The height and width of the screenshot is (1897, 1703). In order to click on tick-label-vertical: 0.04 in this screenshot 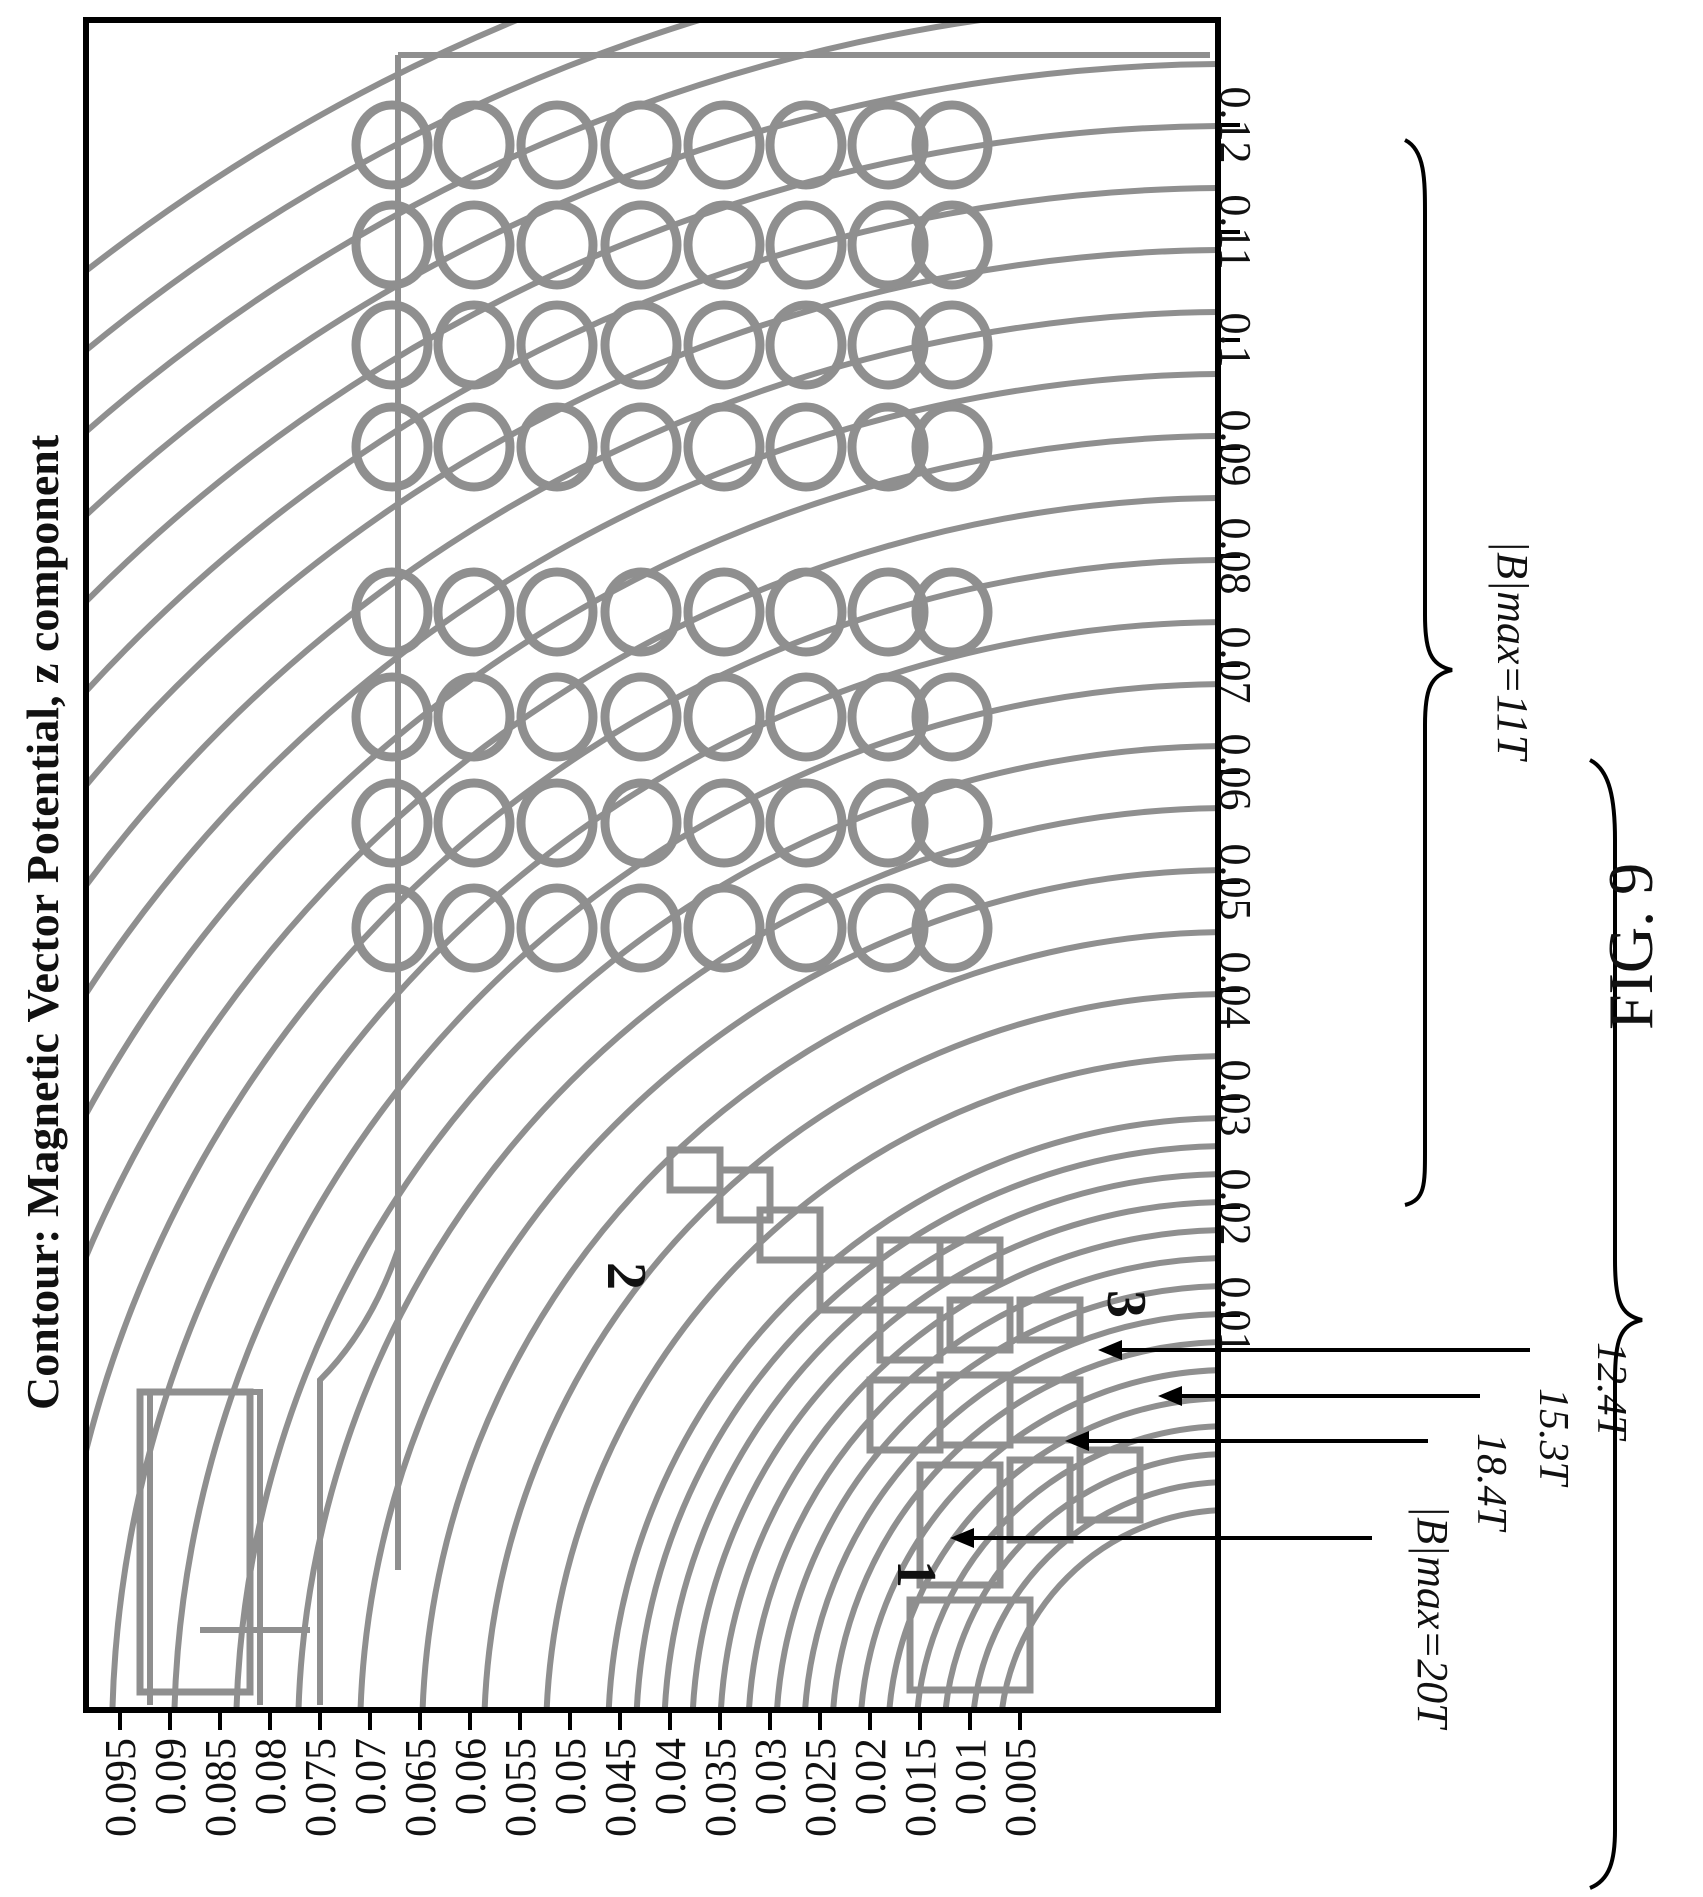, I will do `click(1235, 990)`.